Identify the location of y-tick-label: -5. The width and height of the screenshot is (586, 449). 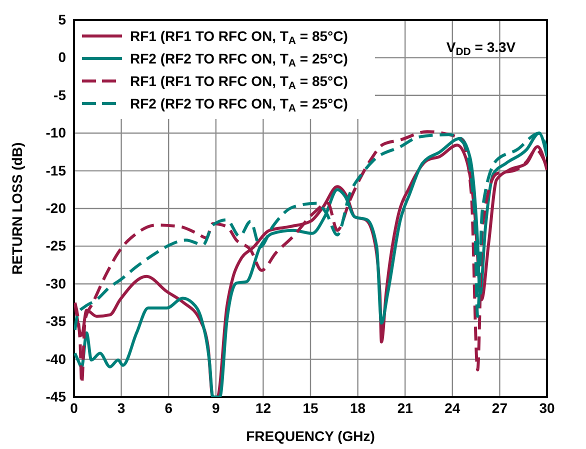
(60, 94).